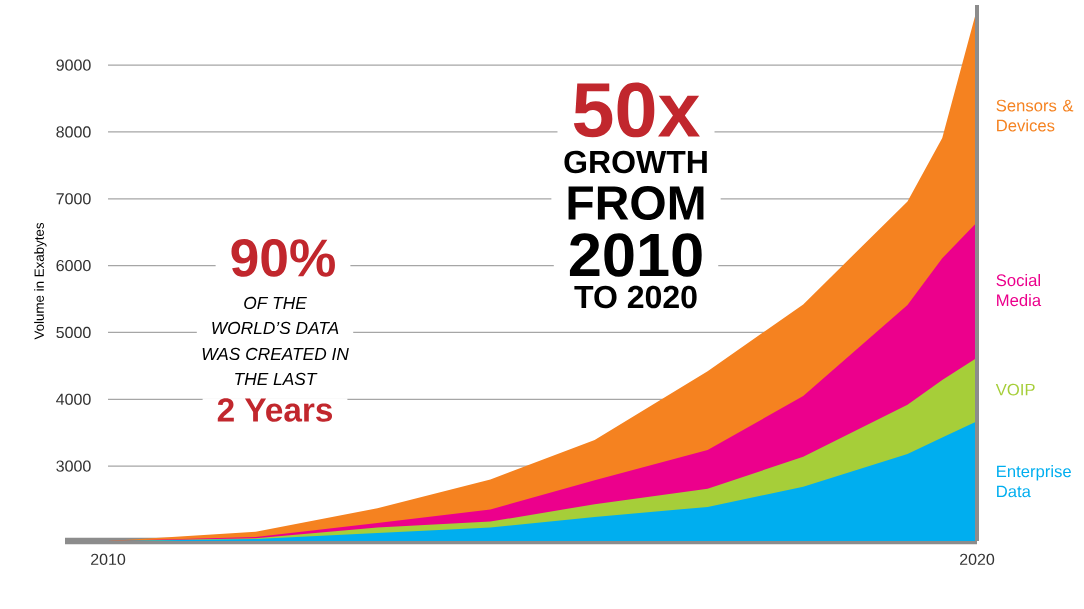 The width and height of the screenshot is (1084, 609). I want to click on y-tick-label: 6000, so click(73, 265).